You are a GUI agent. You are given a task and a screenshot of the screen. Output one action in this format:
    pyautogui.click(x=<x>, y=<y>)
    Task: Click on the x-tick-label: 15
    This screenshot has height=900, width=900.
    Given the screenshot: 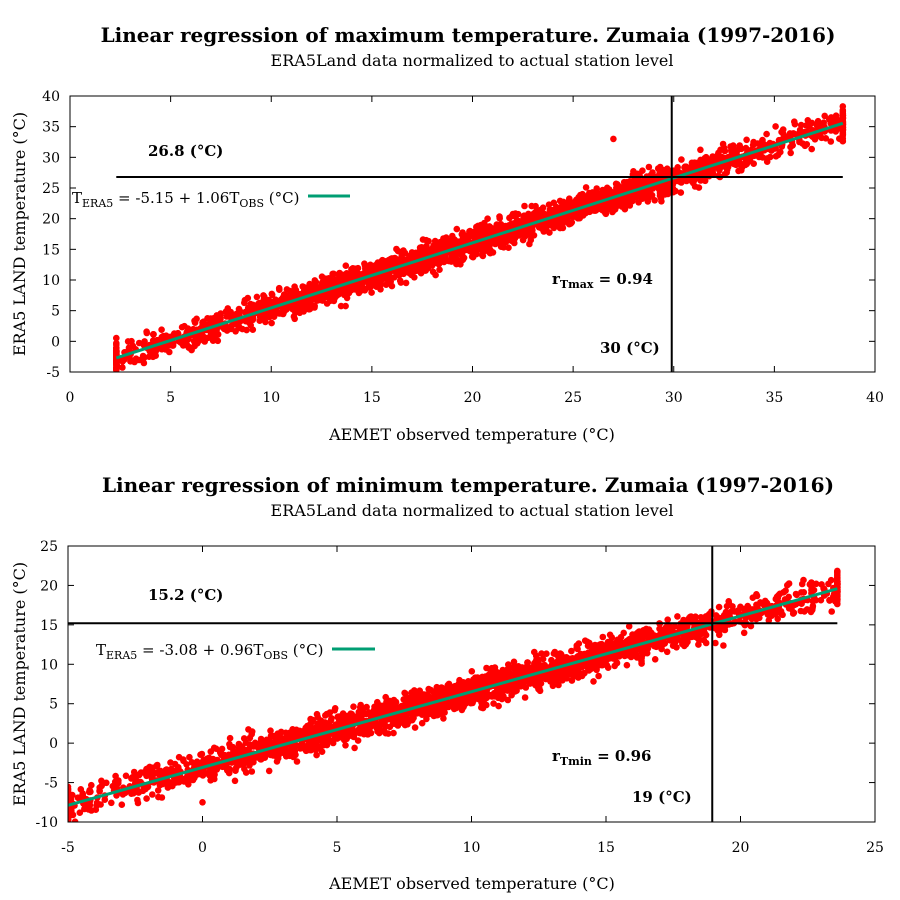 What is the action you would take?
    pyautogui.click(x=372, y=398)
    